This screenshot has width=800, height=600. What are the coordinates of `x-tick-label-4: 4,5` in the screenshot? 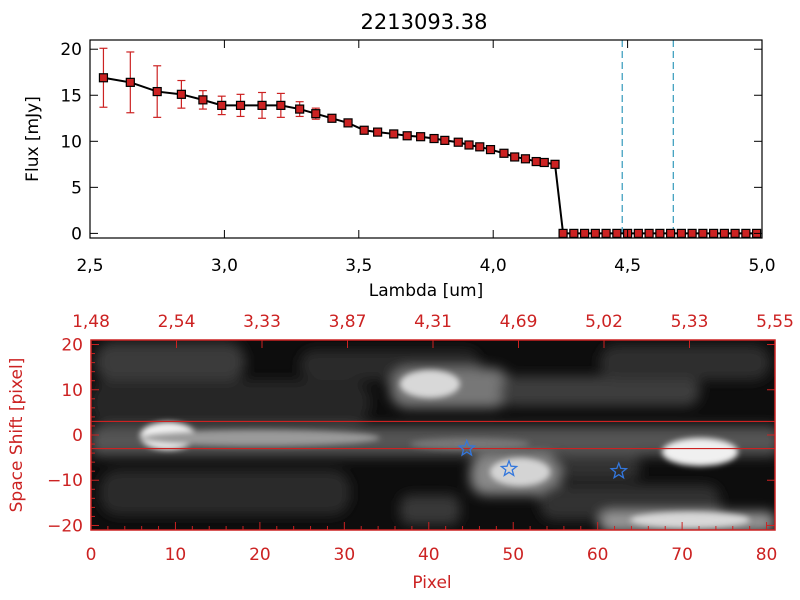 It's located at (627, 266).